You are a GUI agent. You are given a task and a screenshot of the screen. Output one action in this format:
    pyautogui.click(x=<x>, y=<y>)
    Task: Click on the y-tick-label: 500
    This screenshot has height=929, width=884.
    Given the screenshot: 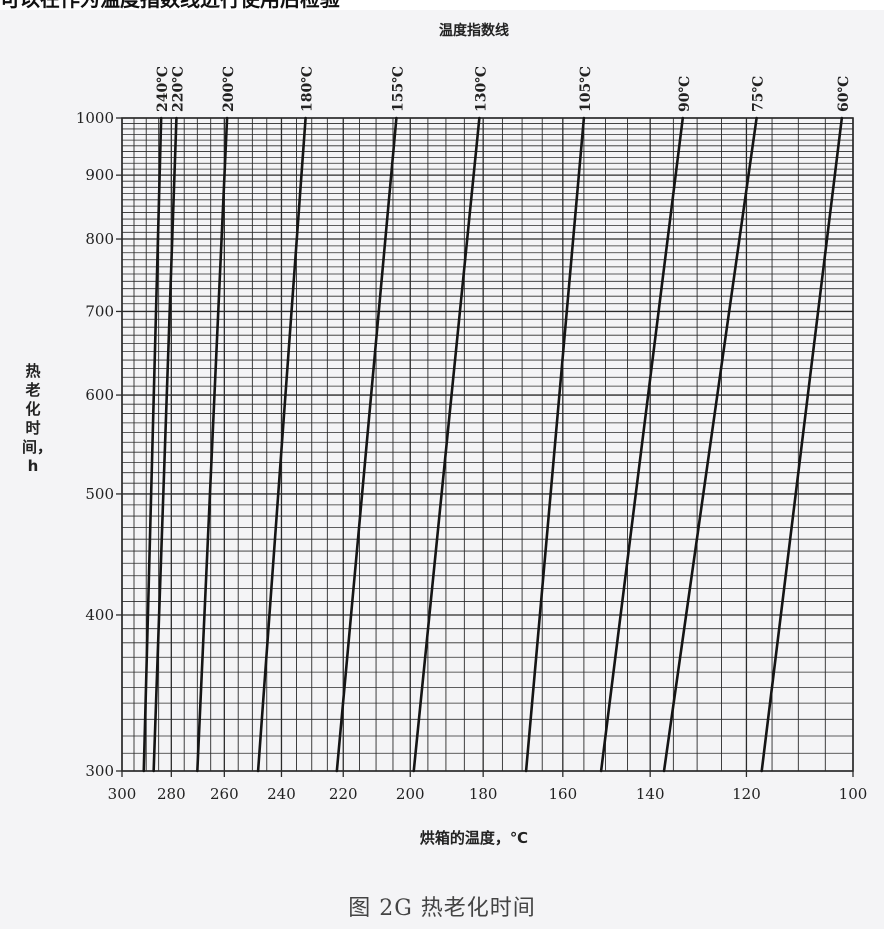 What is the action you would take?
    pyautogui.click(x=99, y=494)
    